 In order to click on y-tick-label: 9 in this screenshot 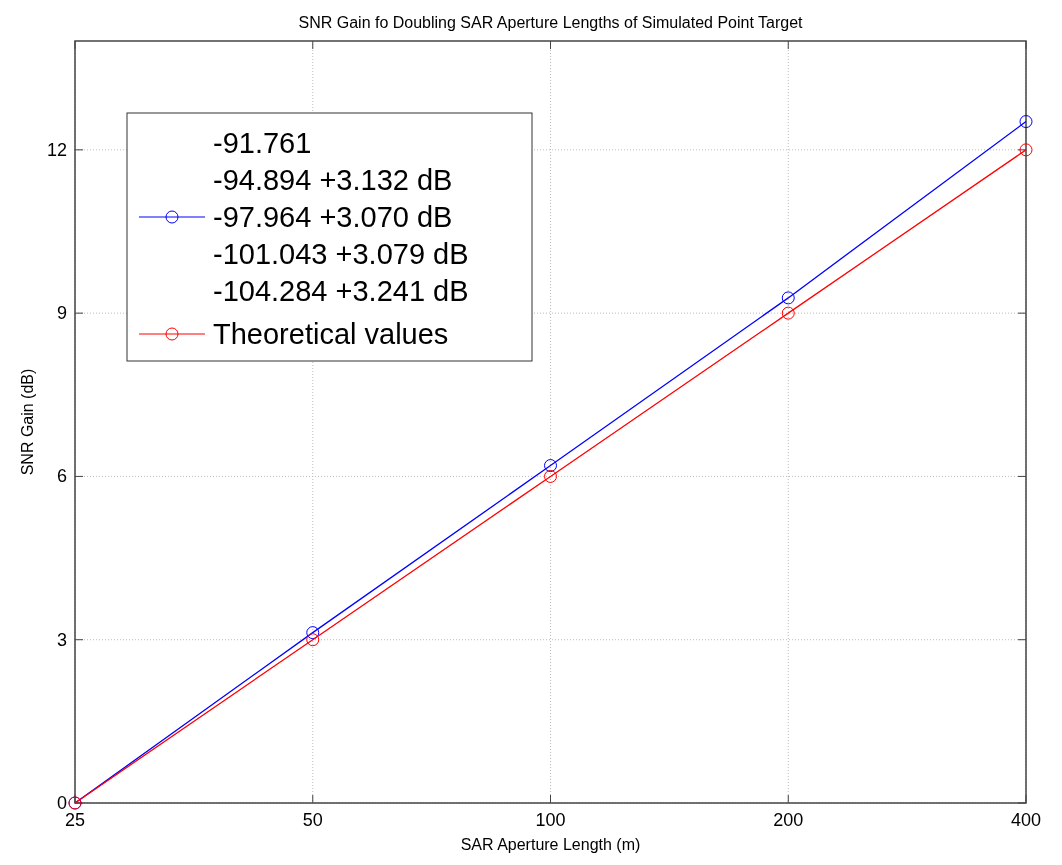, I will do `click(61, 313)`.